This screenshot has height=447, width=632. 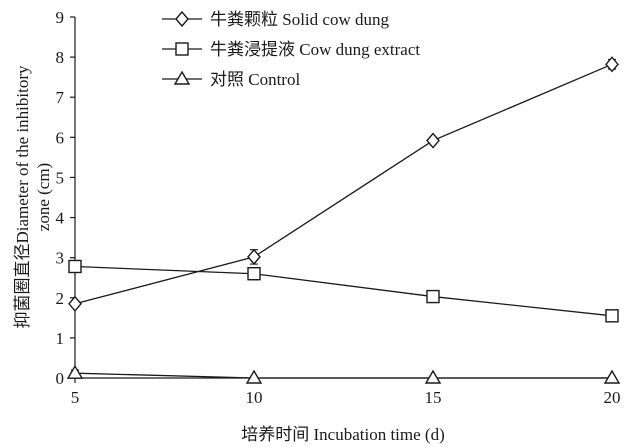 I want to click on y-tick-label: 6, so click(x=60, y=137).